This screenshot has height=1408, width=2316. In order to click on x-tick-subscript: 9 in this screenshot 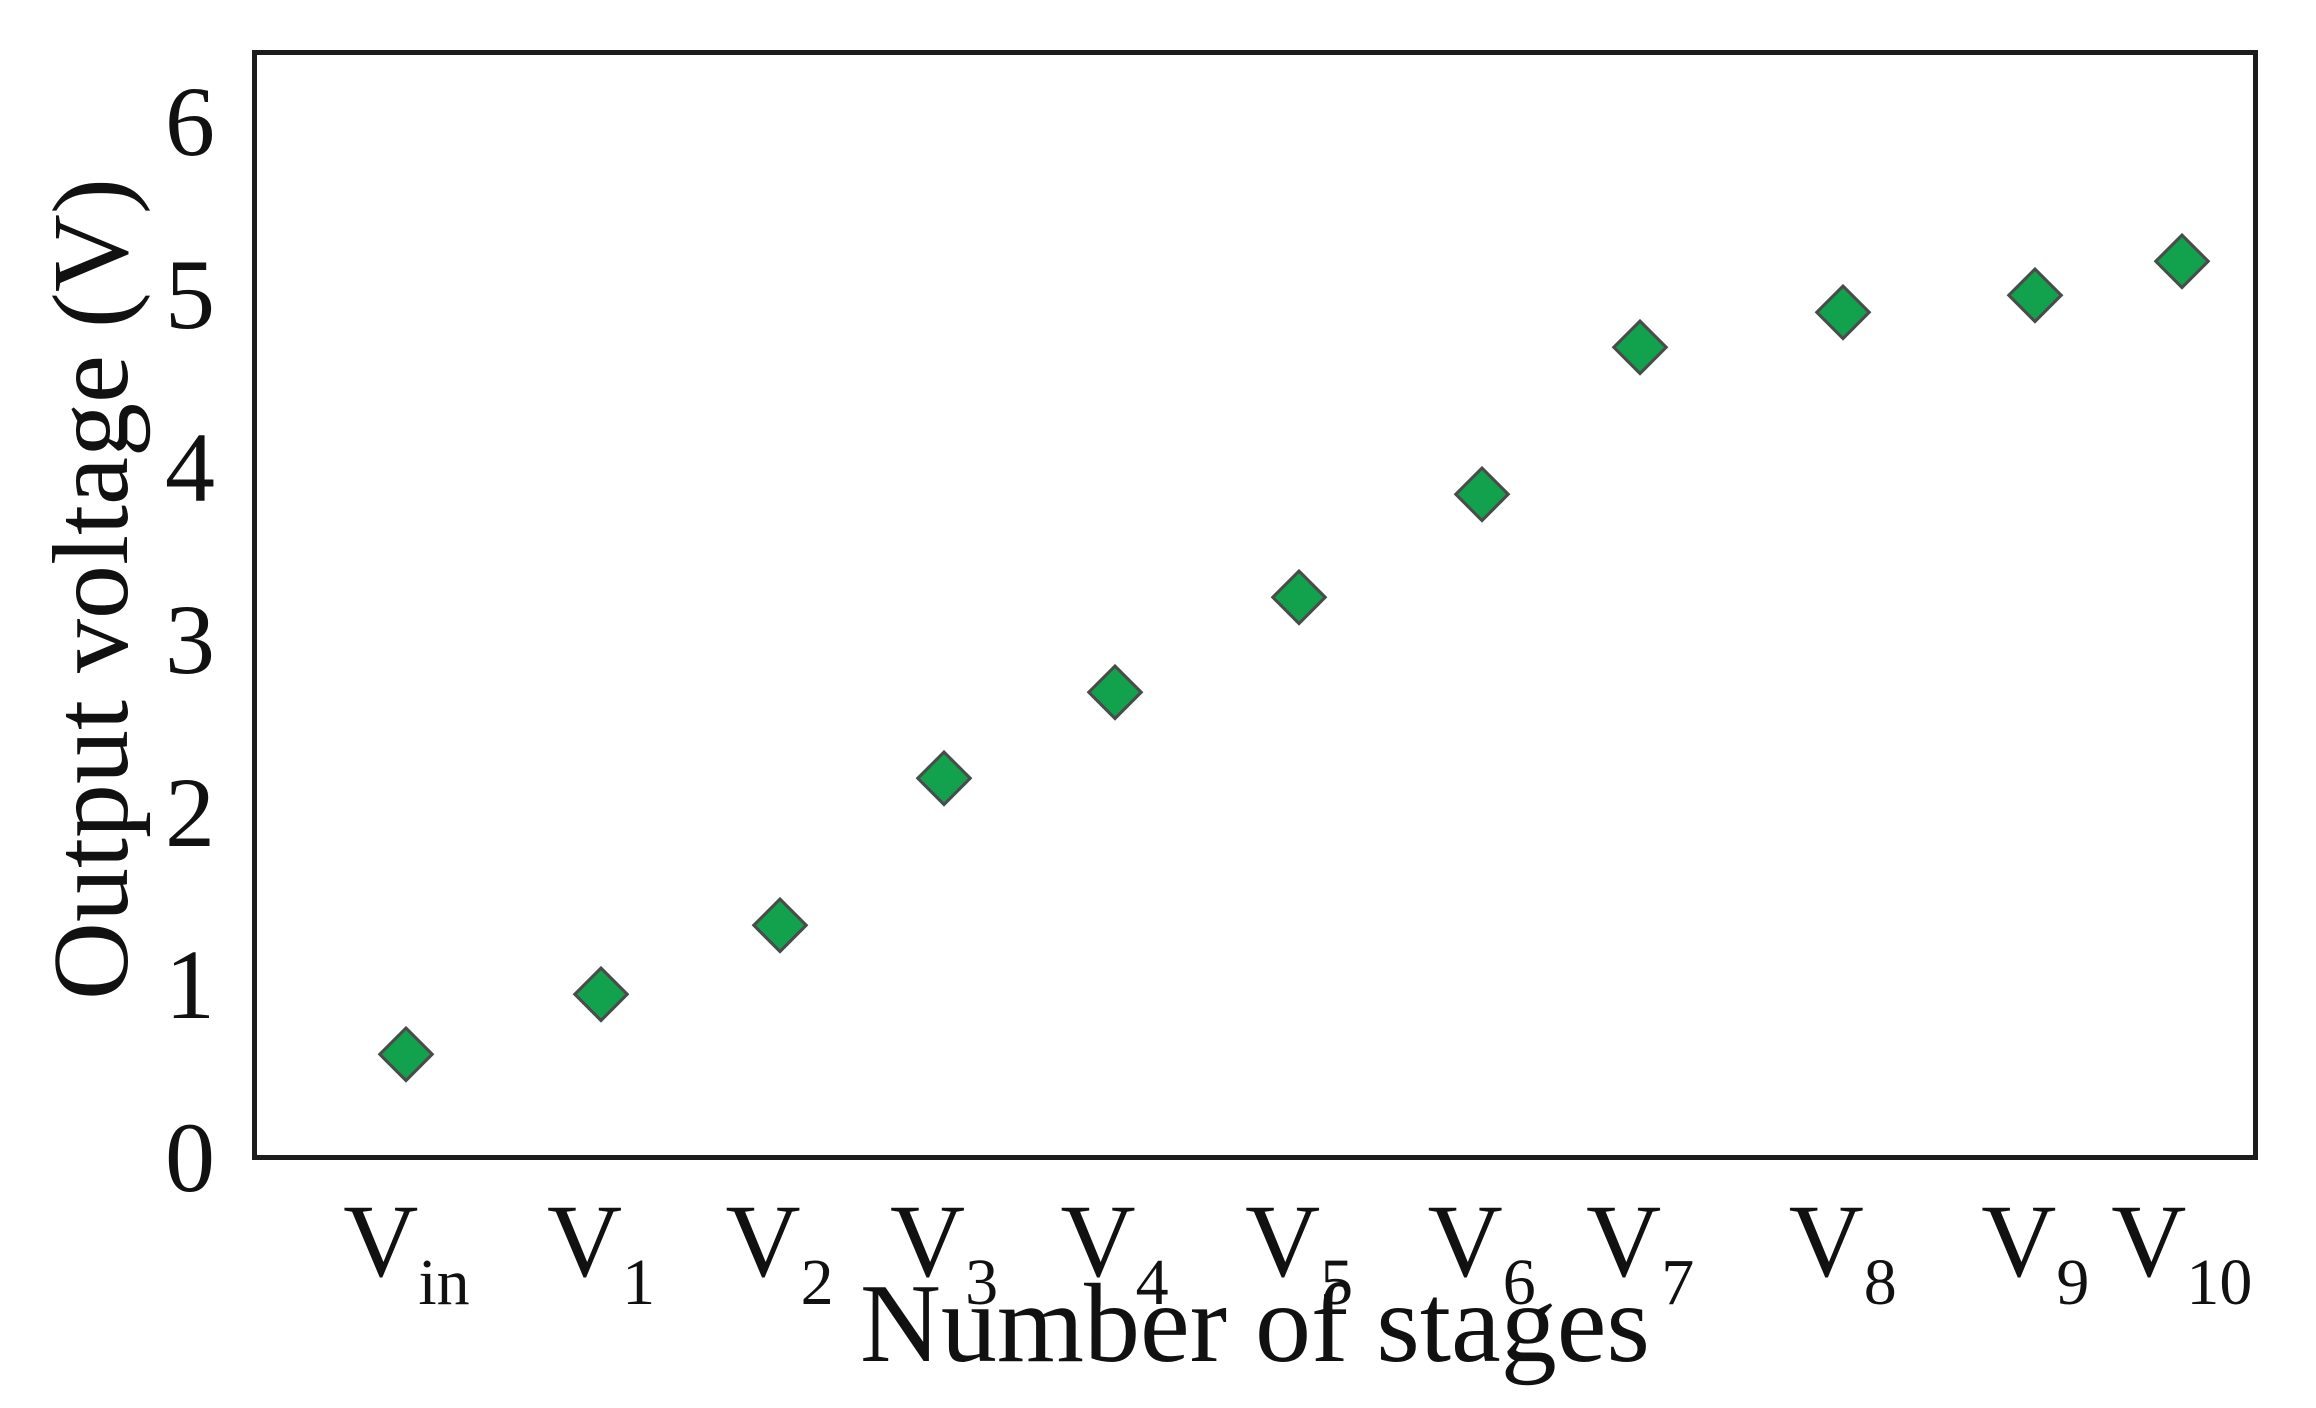, I will do `click(2073, 1282)`.